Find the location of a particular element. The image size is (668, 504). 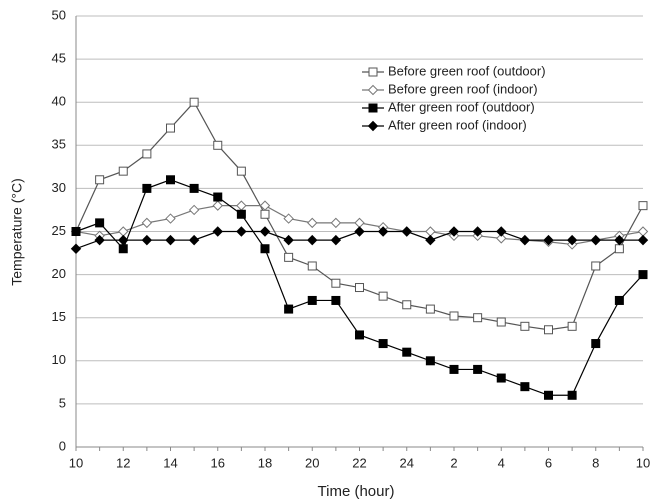

x-tick-label: 16 is located at coordinates (218, 462).